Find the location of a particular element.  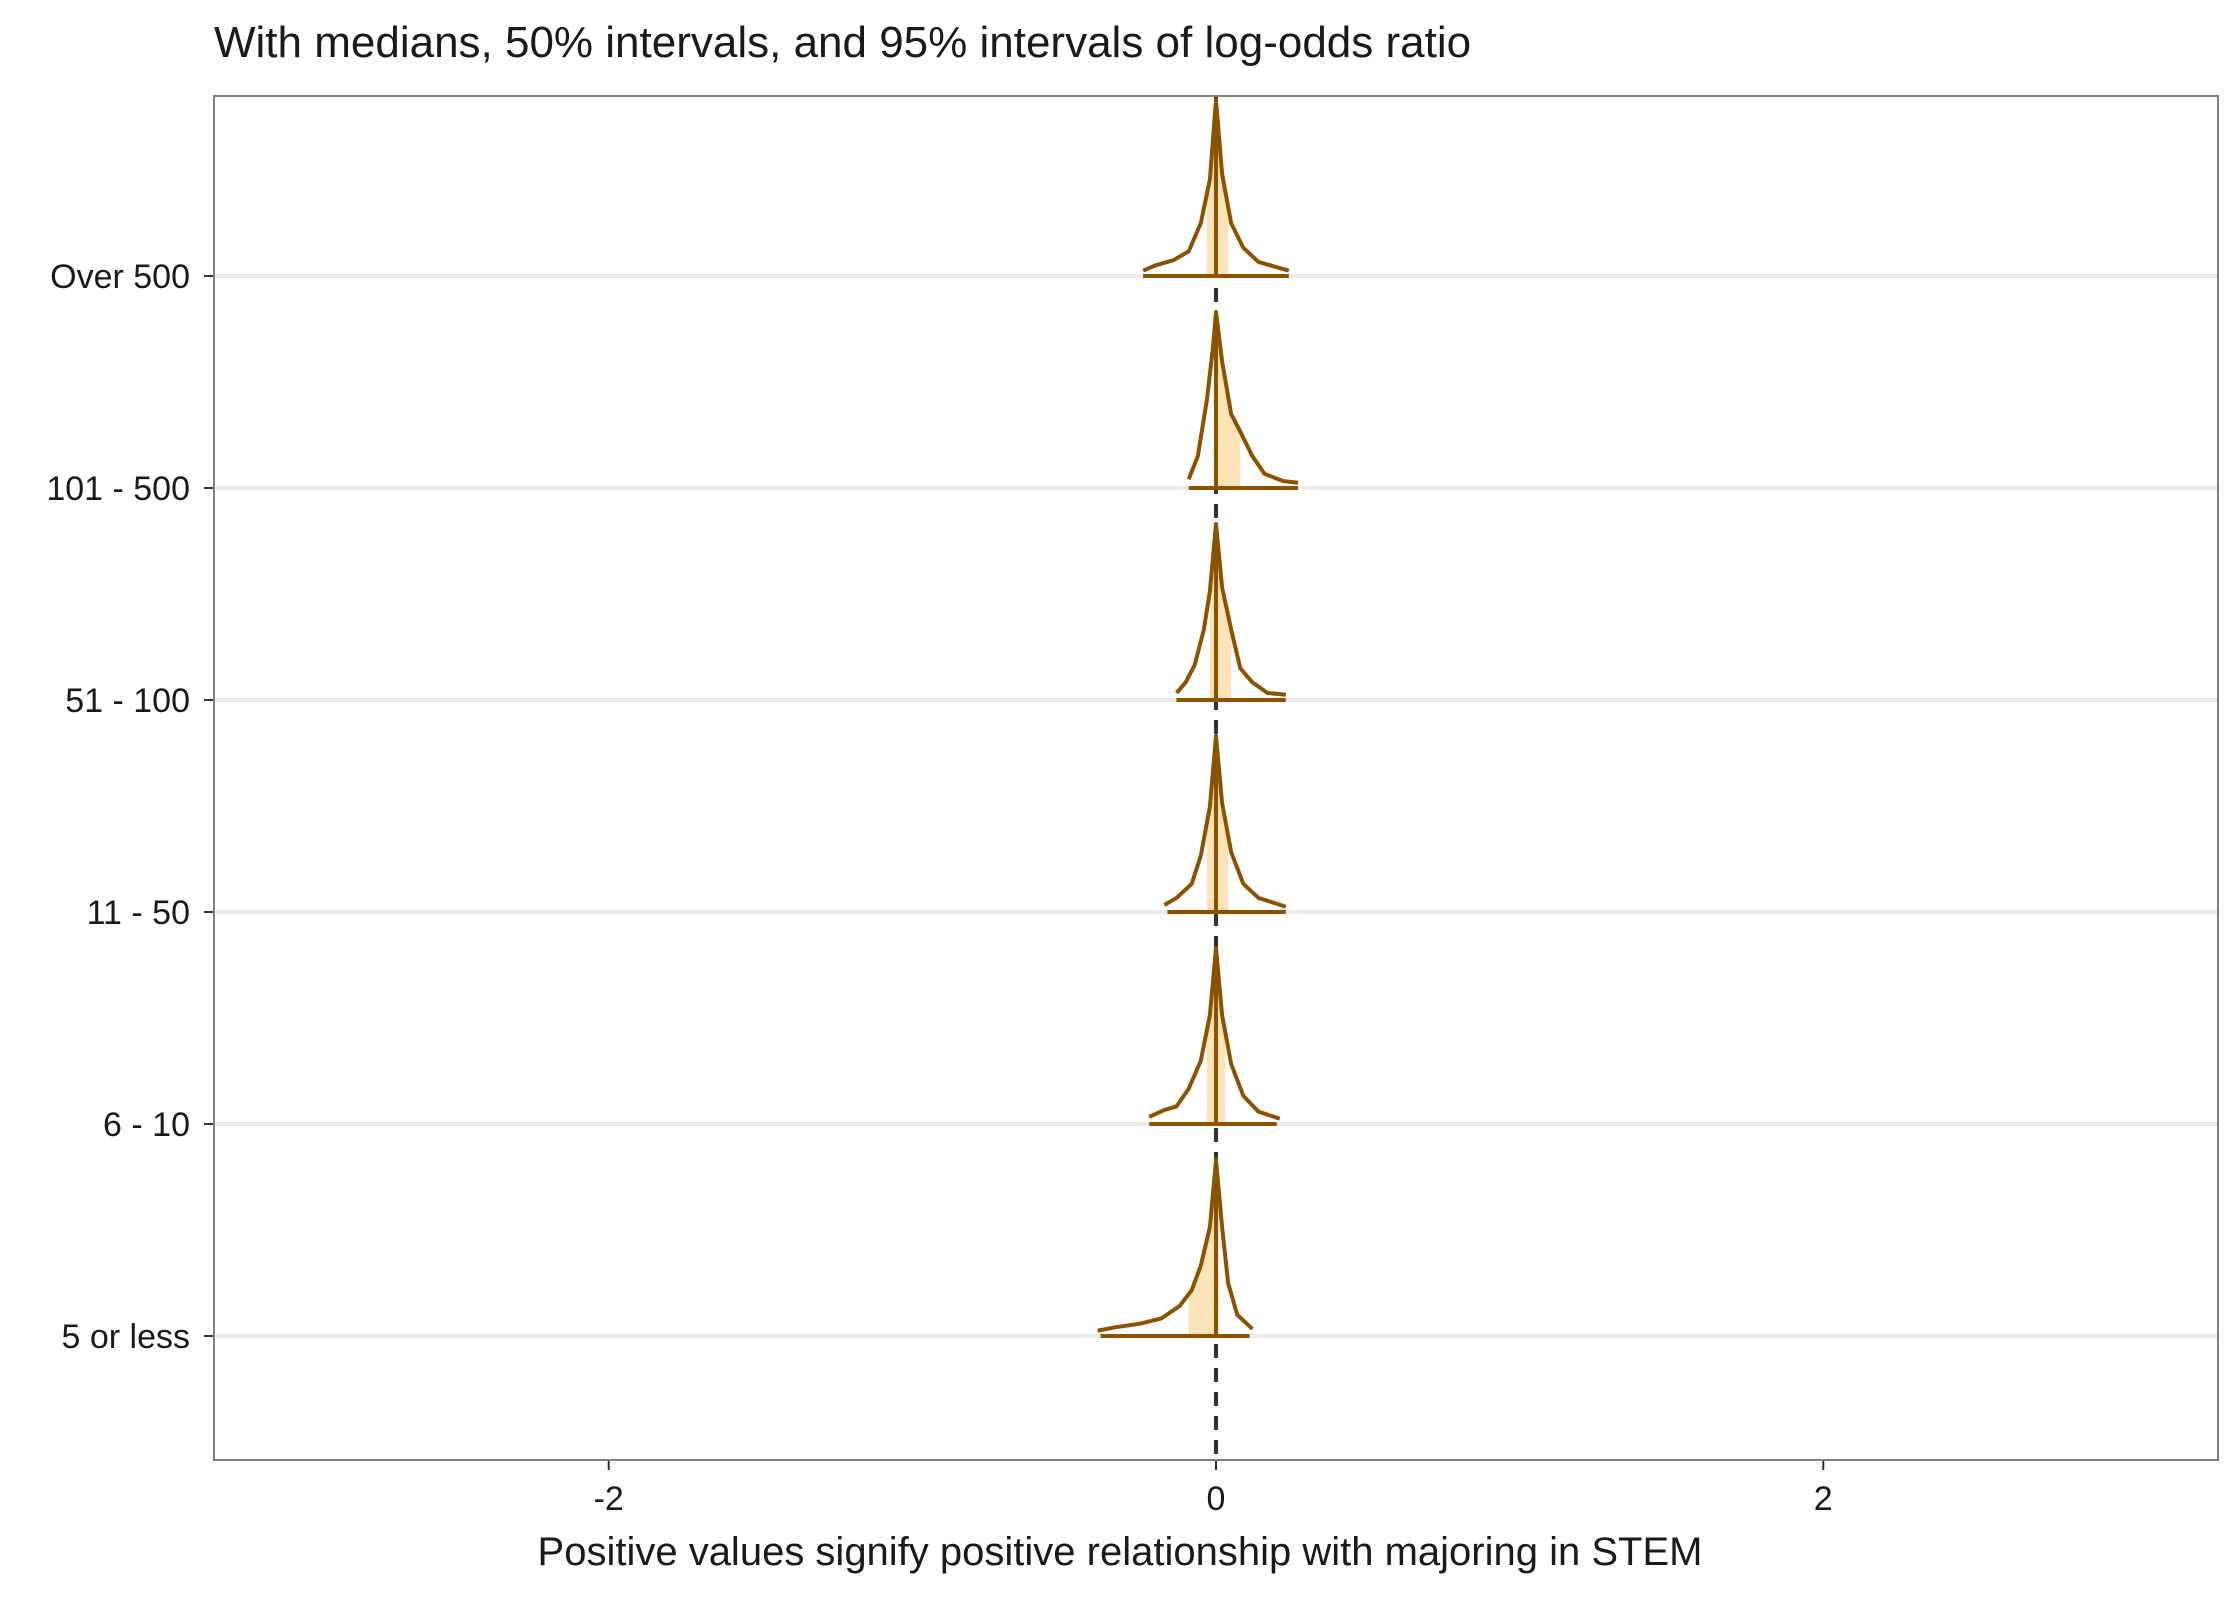

y-tick-label: Over 500 is located at coordinates (120, 277).